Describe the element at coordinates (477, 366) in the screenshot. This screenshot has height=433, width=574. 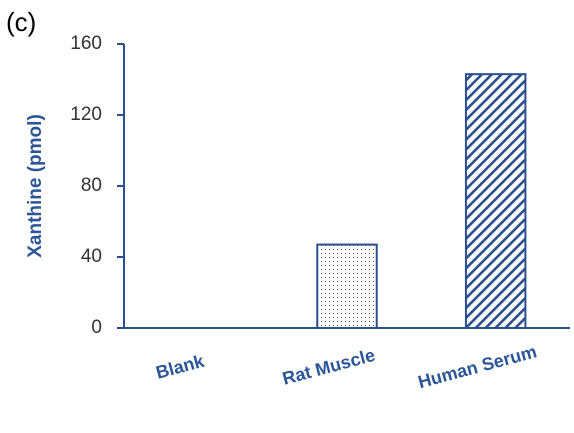
I see `x-tick-label: Human Serum` at that location.